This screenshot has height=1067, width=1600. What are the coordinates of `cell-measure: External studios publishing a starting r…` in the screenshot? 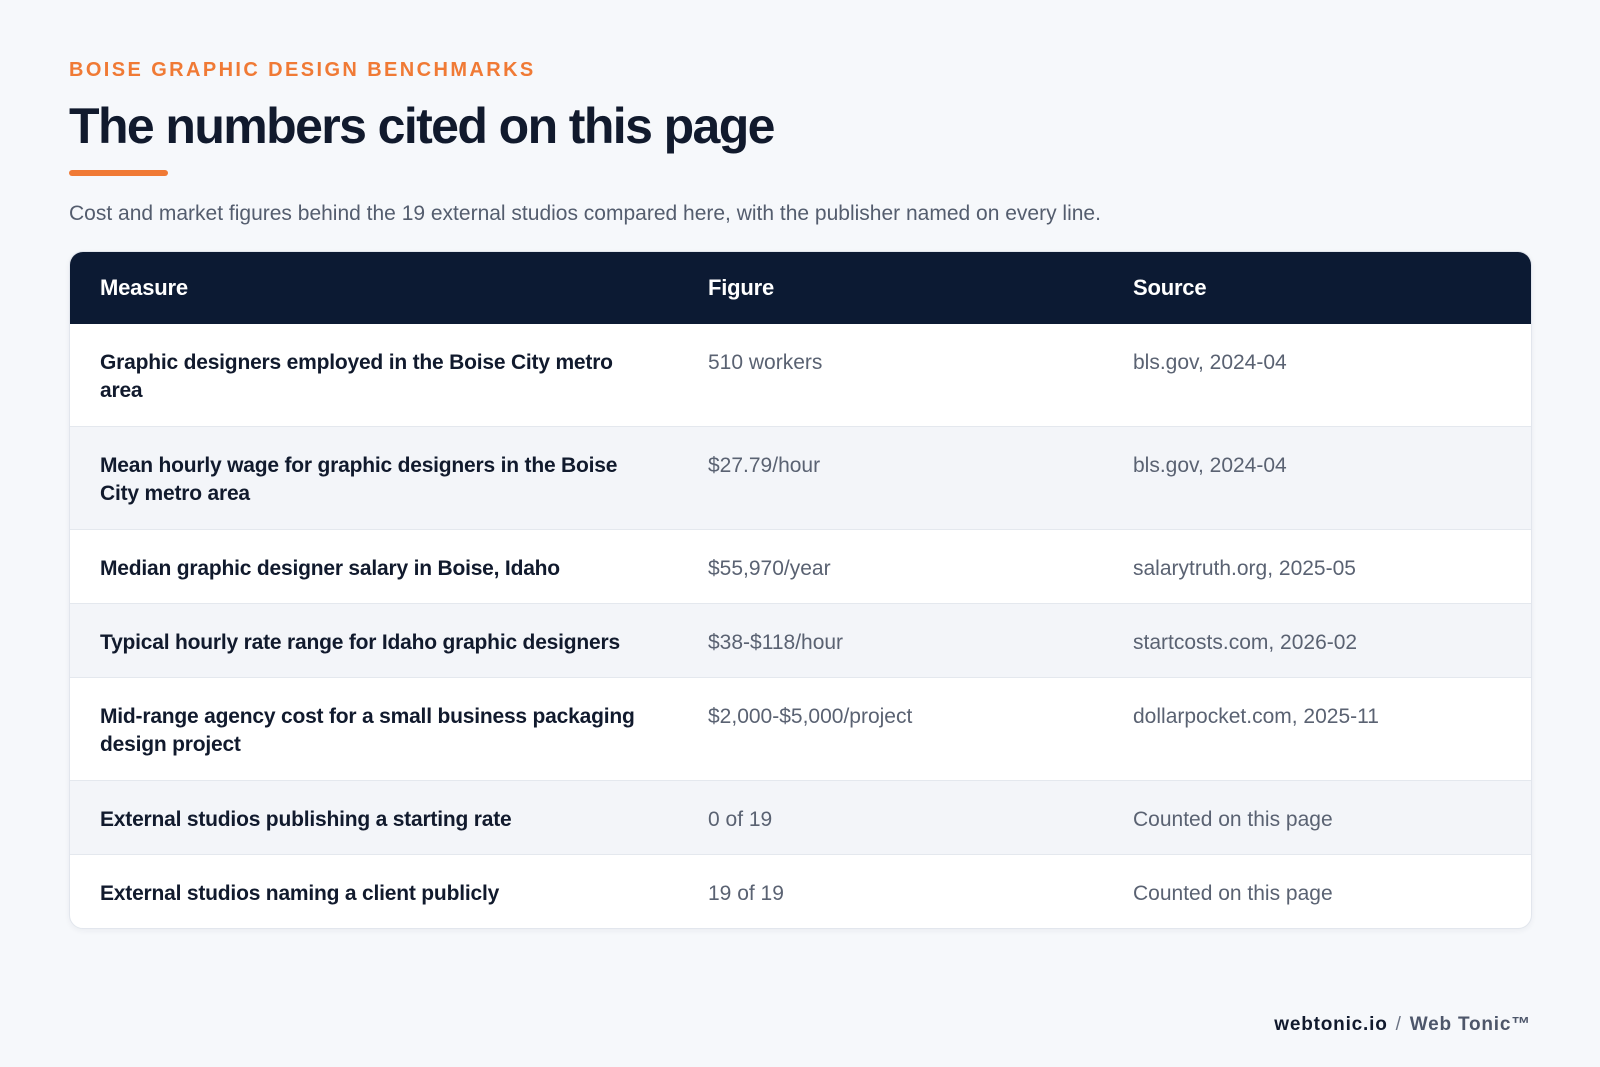 It's located at (374, 817).